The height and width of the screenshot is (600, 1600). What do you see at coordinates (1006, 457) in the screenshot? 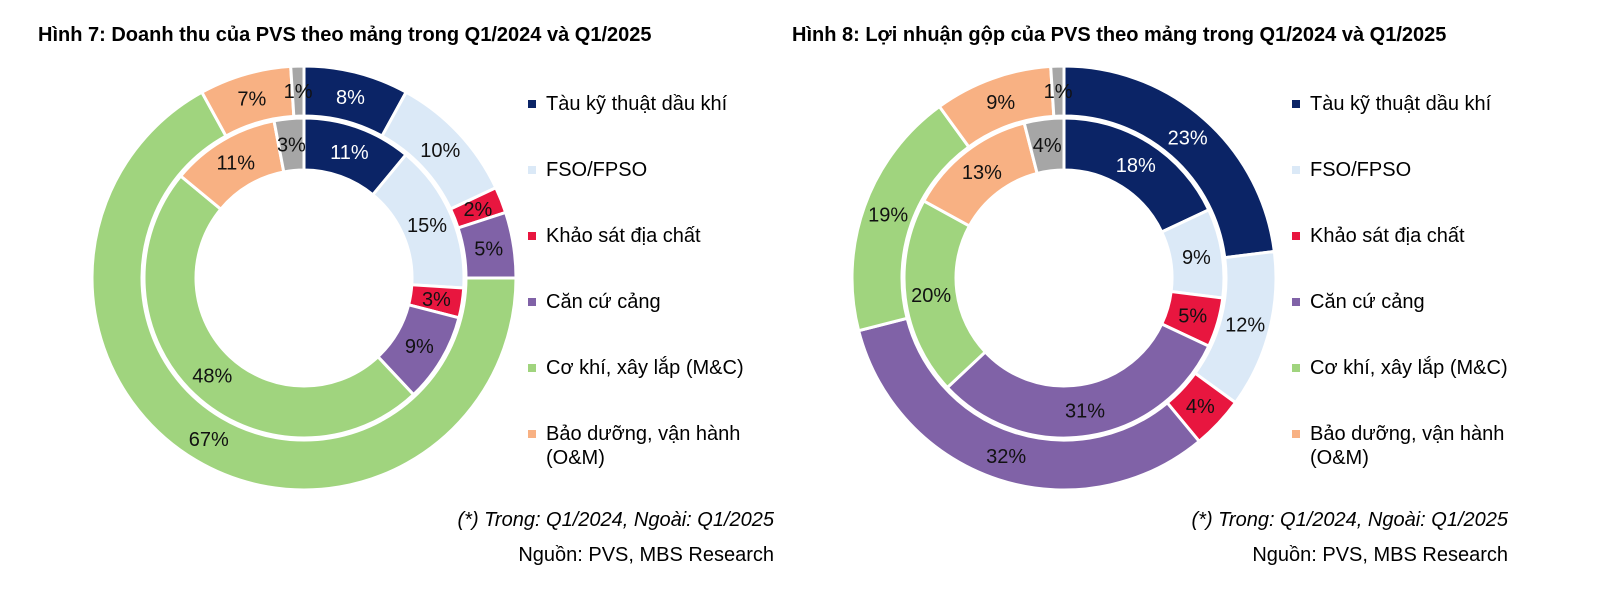
I see `data-label: 32%` at bounding box center [1006, 457].